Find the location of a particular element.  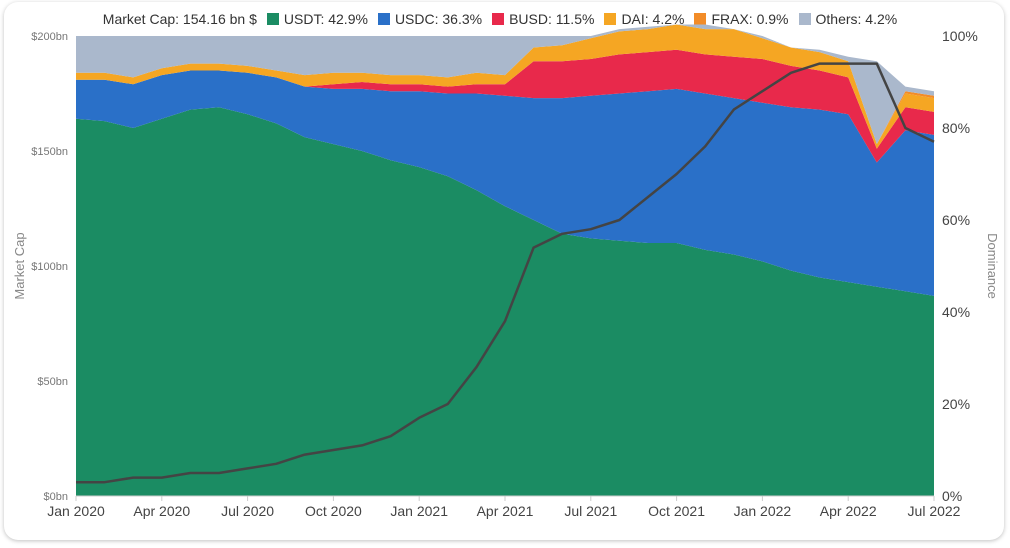

left-axis-ticks: $0bn $50bn $100bn $150bn $200bn is located at coordinates (49, 267).